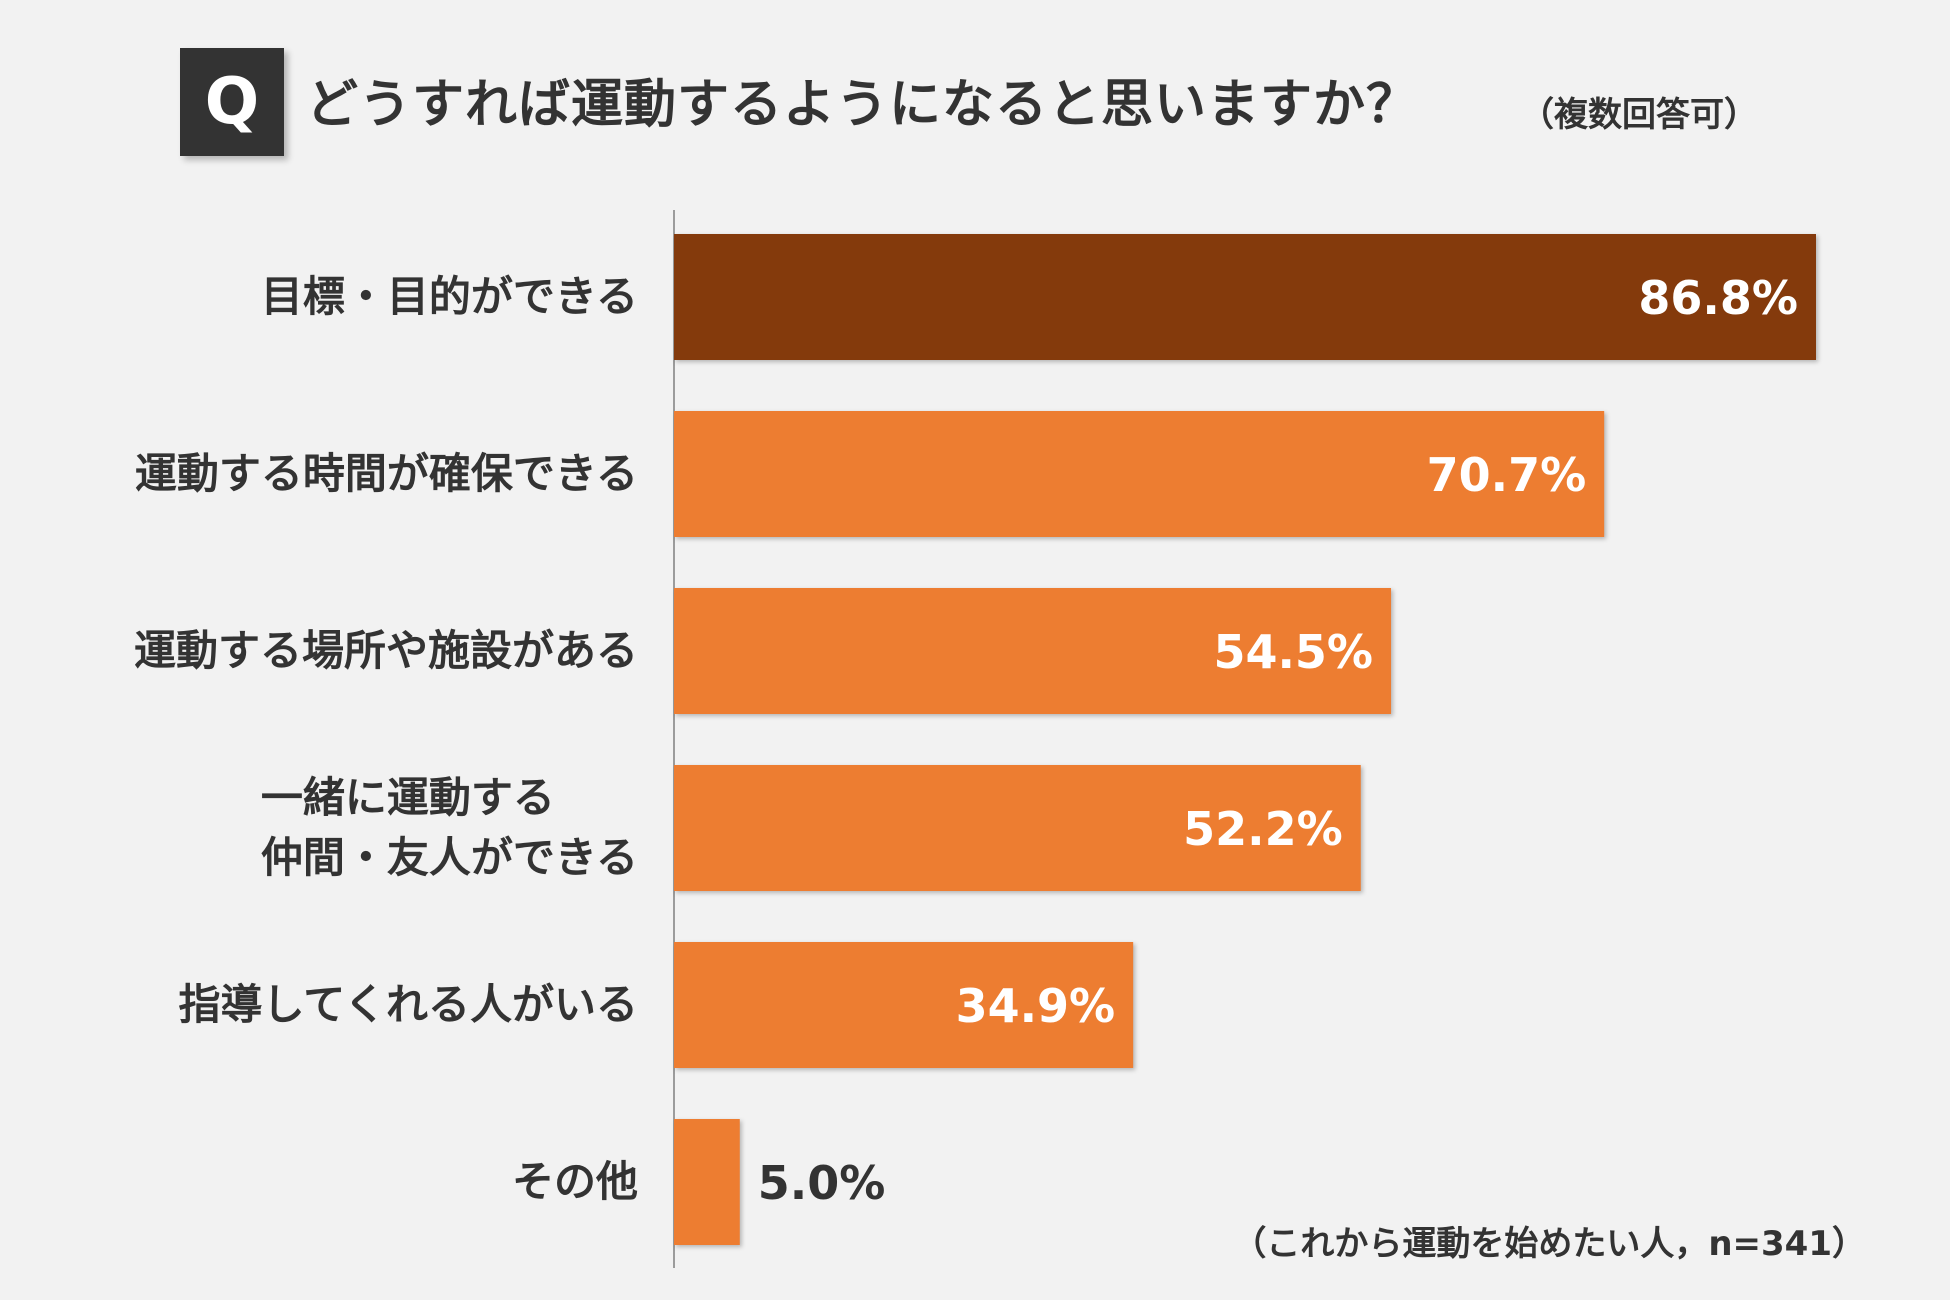 Image resolution: width=1950 pixels, height=1300 pixels. I want to click on question-note: （複数回答可）, so click(1639, 115).